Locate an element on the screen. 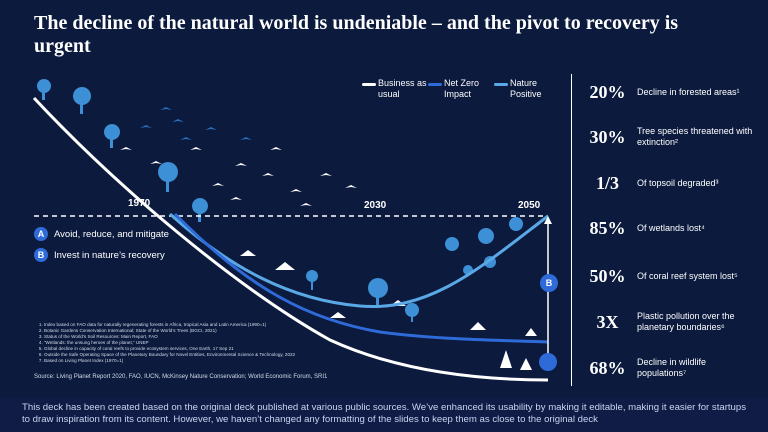 The width and height of the screenshot is (768, 432). net-zero-curve is located at coordinates (361, 278).